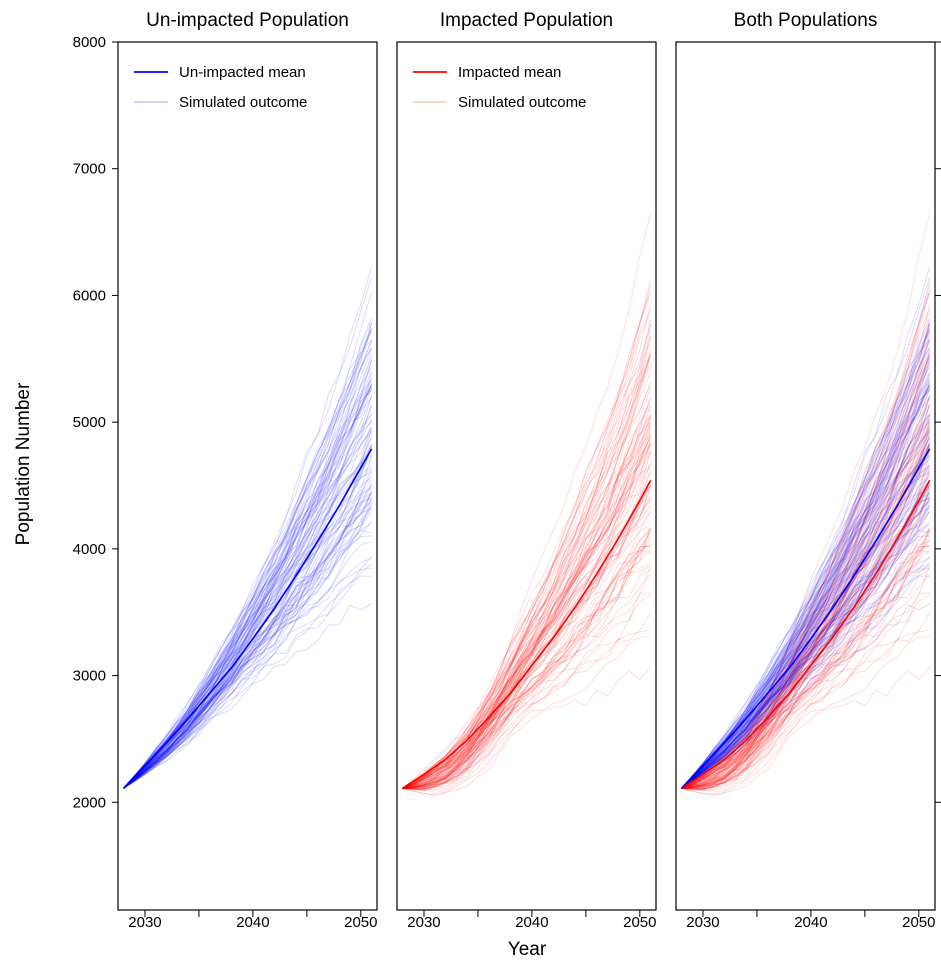  I want to click on panel-title: Both Populations, so click(806, 20).